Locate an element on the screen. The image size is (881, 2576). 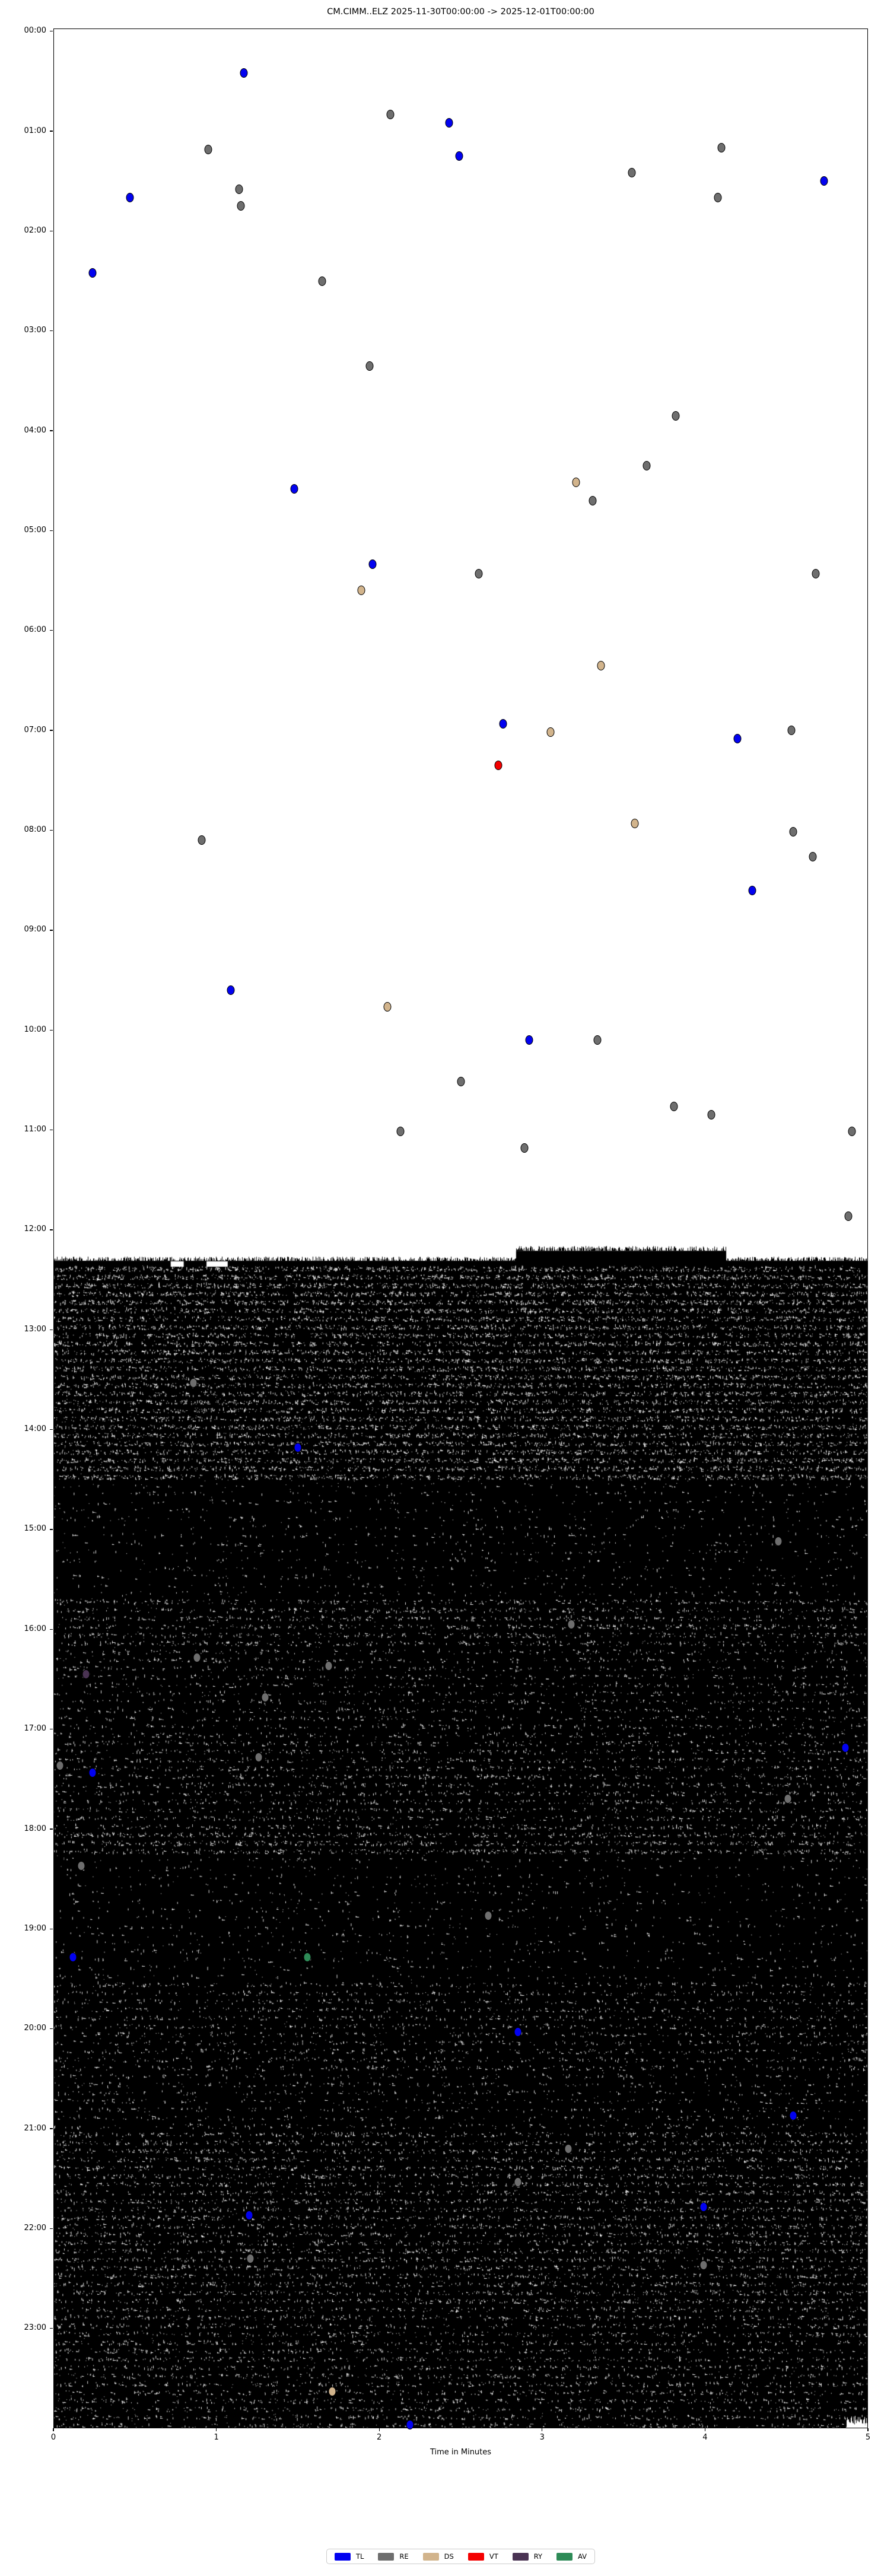
event-marker-av is located at coordinates (307, 1957).